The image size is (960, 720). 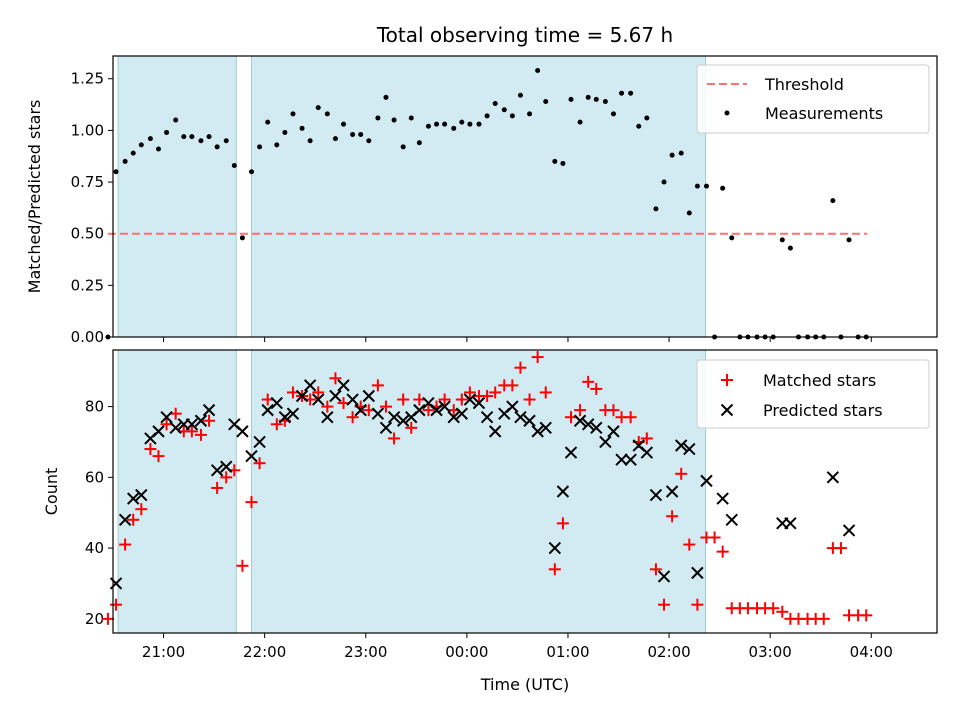 I want to click on y-tick-label: 0.75, so click(x=87, y=182).